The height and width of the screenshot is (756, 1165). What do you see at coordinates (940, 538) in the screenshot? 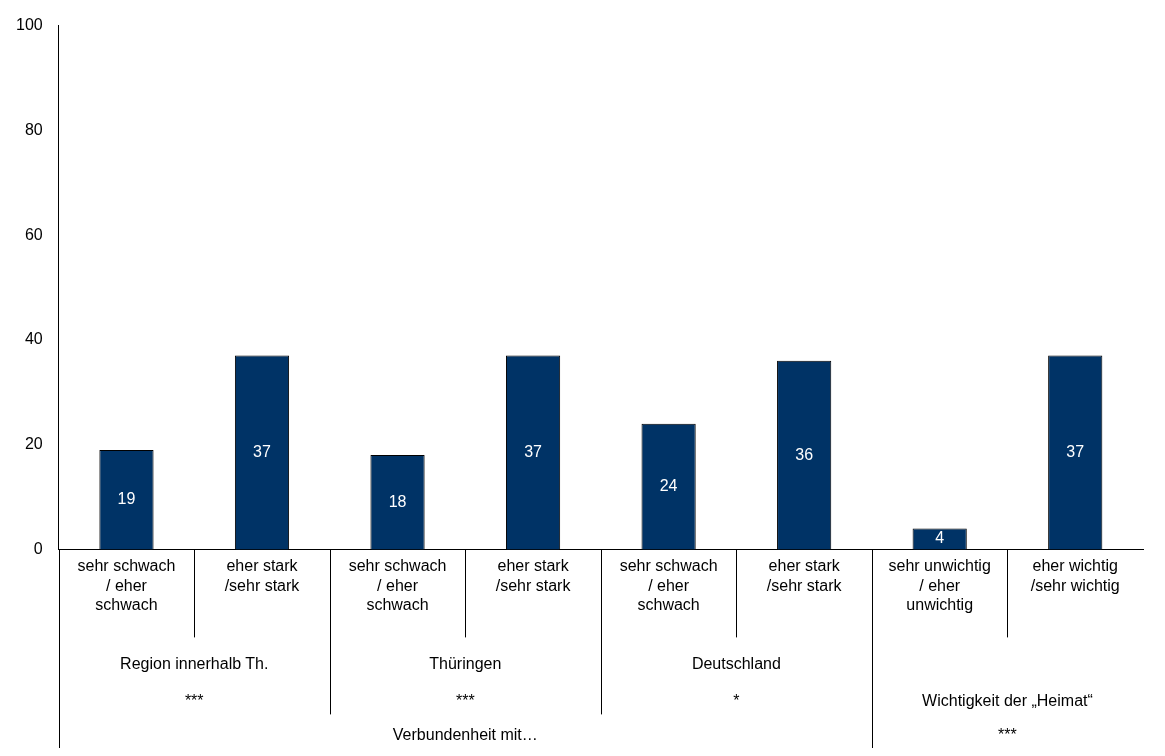
I see `data-label: 4` at bounding box center [940, 538].